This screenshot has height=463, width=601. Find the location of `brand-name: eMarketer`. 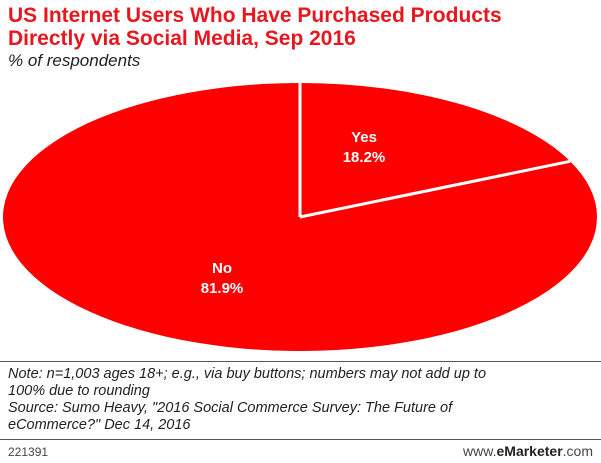

brand-name: eMarketer is located at coordinates (529, 451).